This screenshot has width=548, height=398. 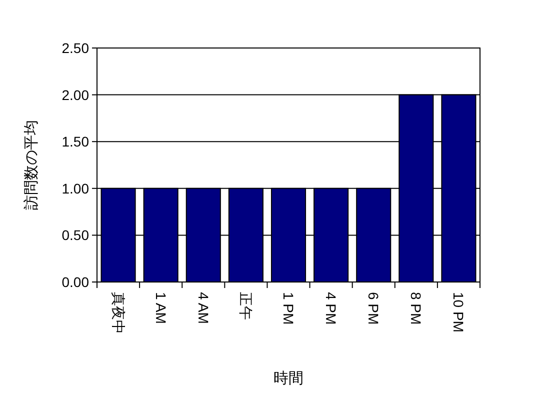 I want to click on x-axis-title: 時間, so click(x=289, y=378).